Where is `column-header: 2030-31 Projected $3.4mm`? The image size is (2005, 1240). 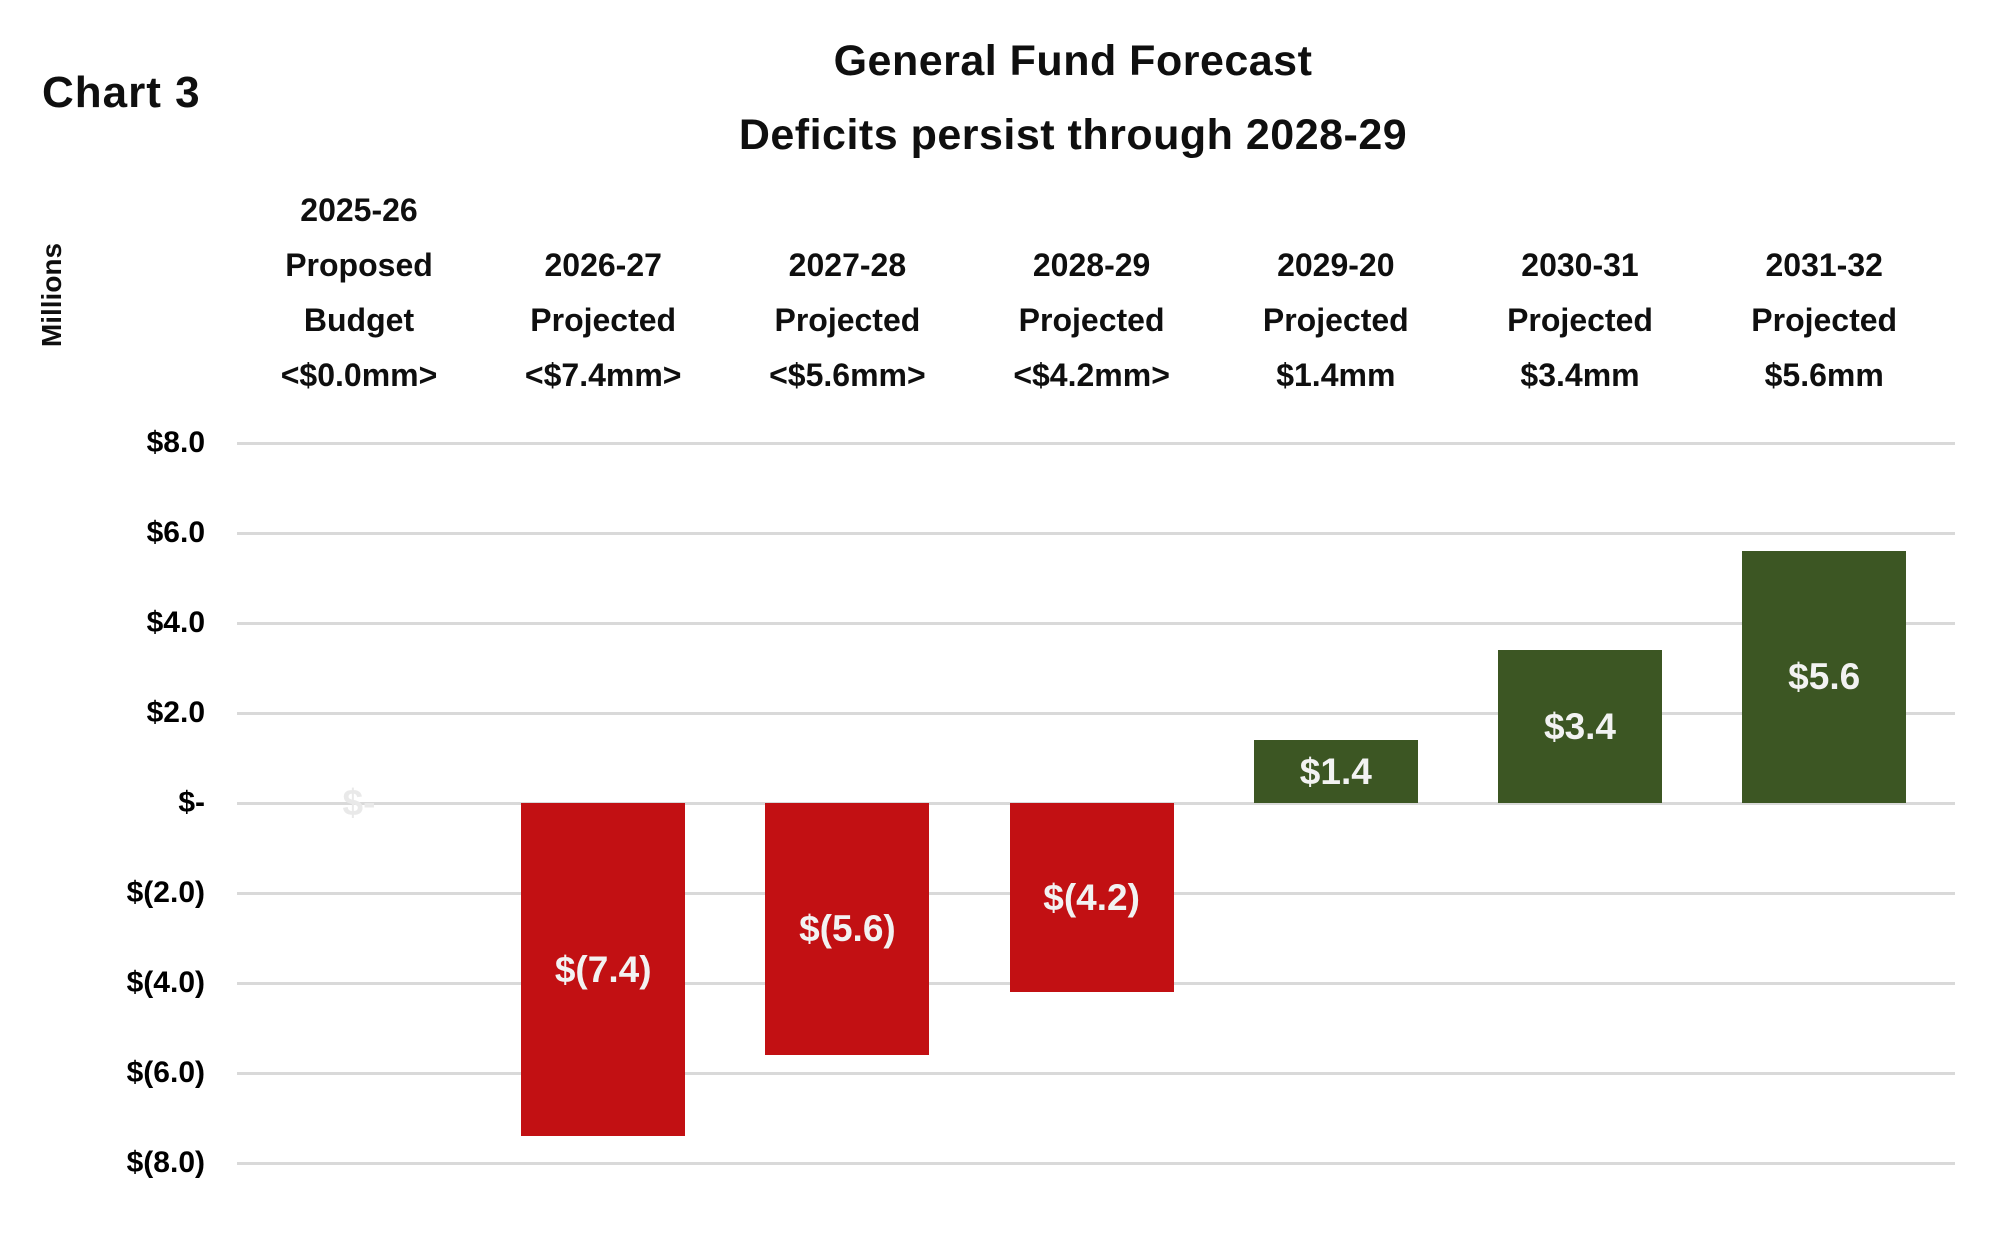
column-header: 2030-31 Projected $3.4mm is located at coordinates (1580, 320).